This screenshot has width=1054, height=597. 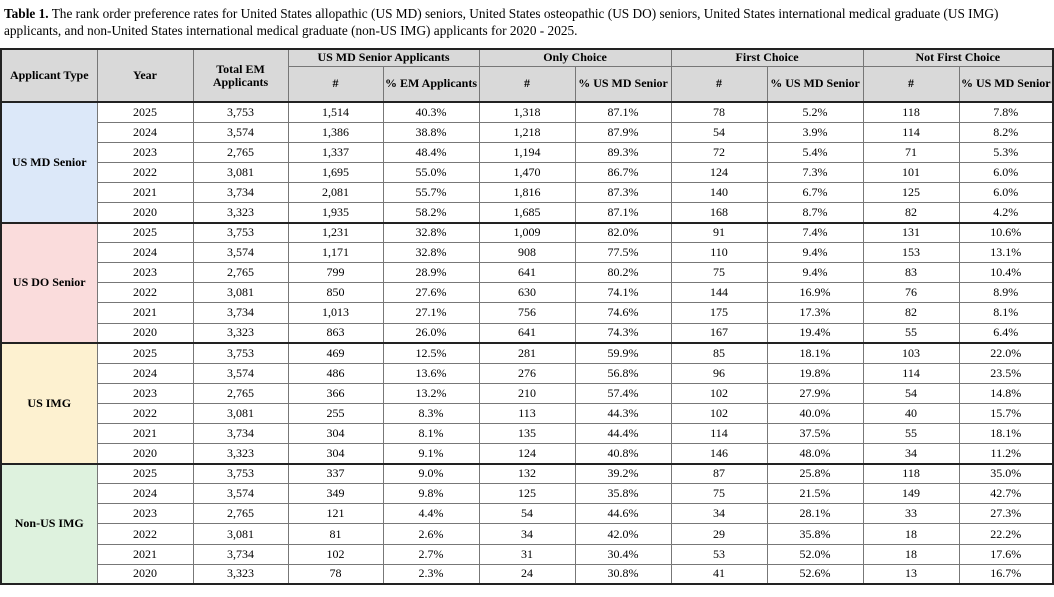 What do you see at coordinates (527, 494) in the screenshot?
I see `table-cell: 125` at bounding box center [527, 494].